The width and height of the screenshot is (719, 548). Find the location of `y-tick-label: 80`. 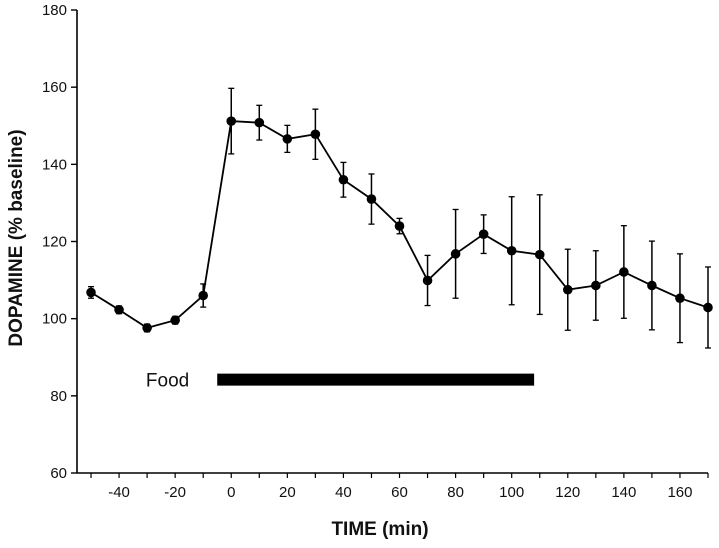

y-tick-label: 80 is located at coordinates (58, 396).